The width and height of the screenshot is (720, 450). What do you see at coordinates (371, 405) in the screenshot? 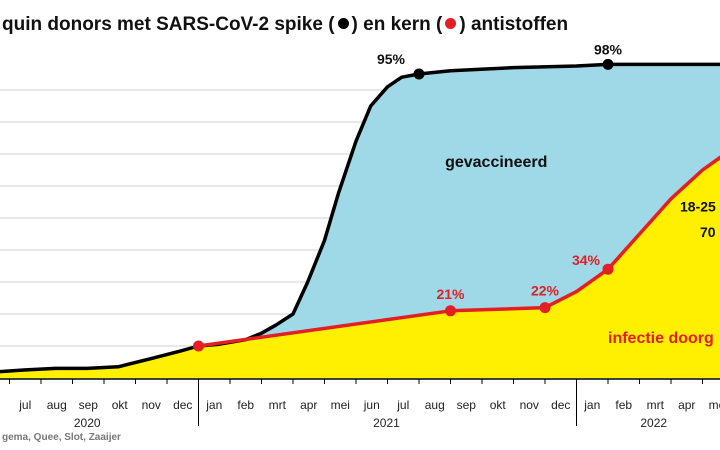
I see `month-tick-label: jun` at bounding box center [371, 405].